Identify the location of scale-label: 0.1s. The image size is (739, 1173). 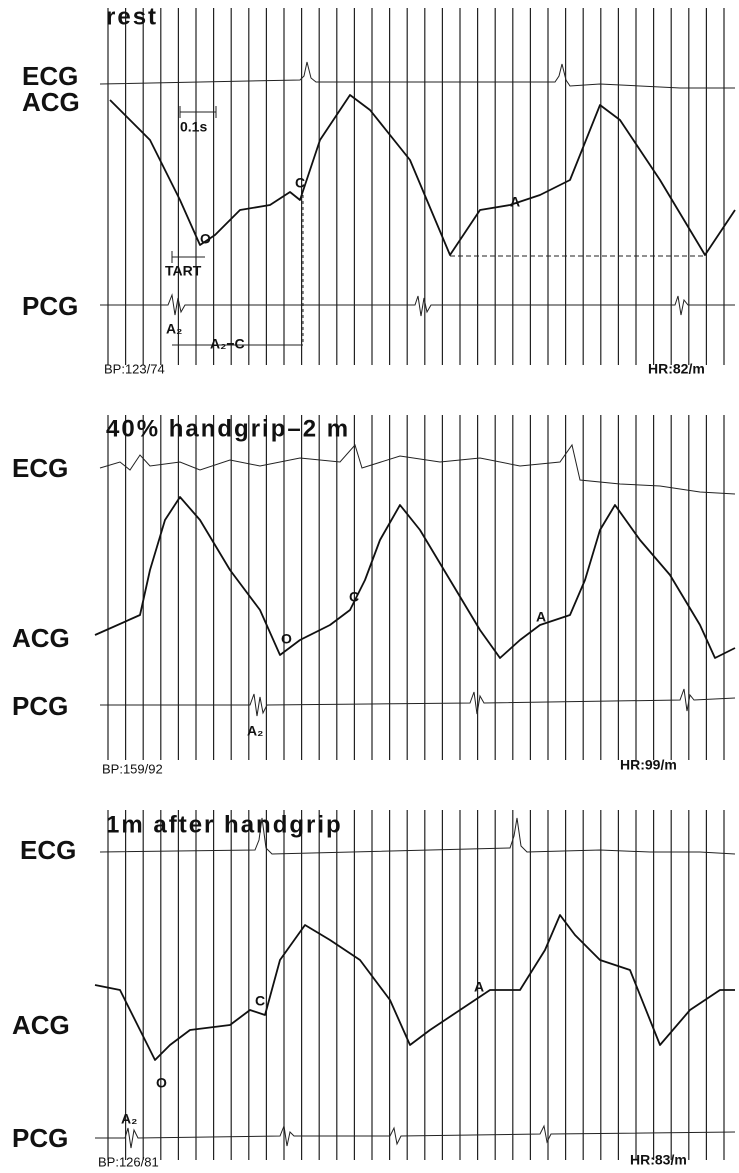
(193, 127).